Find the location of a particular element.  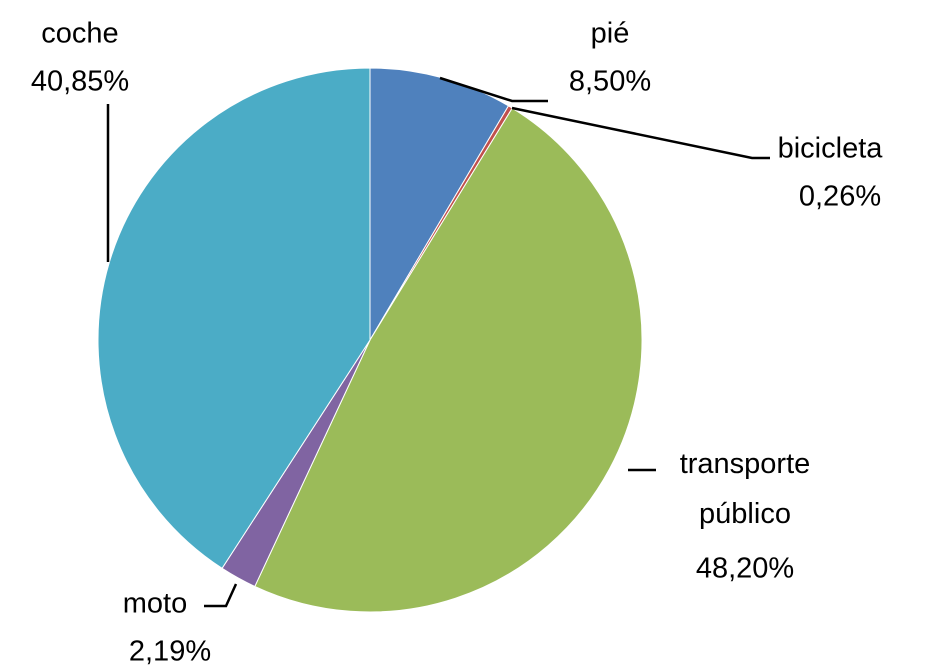

value-label: 48,20% is located at coordinates (745, 569).